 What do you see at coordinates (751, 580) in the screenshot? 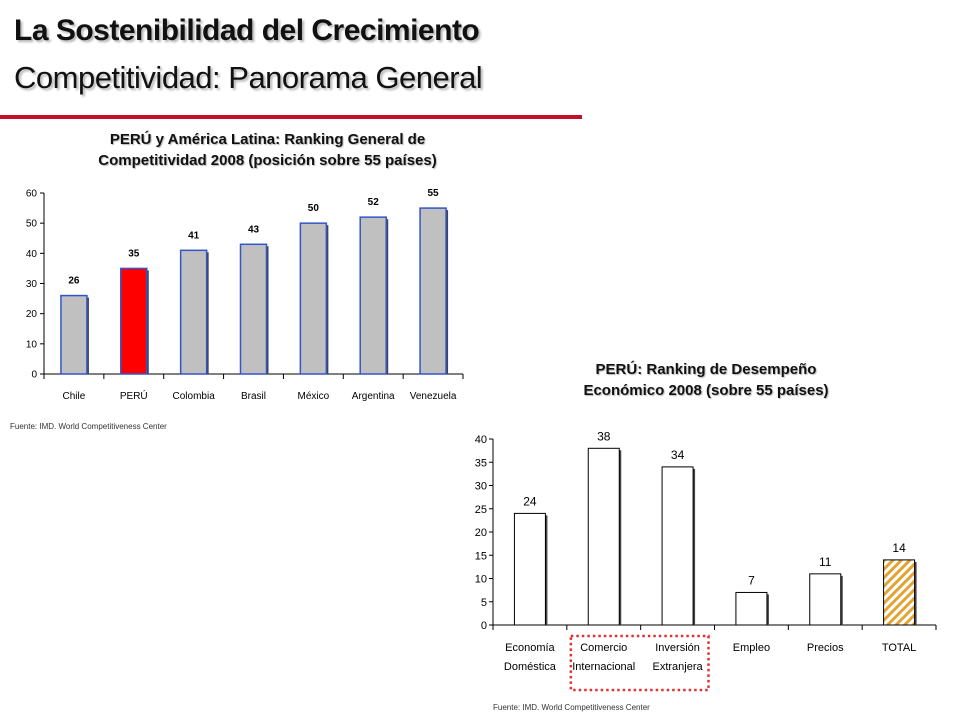
I see `chart2-data-label: 7` at bounding box center [751, 580].